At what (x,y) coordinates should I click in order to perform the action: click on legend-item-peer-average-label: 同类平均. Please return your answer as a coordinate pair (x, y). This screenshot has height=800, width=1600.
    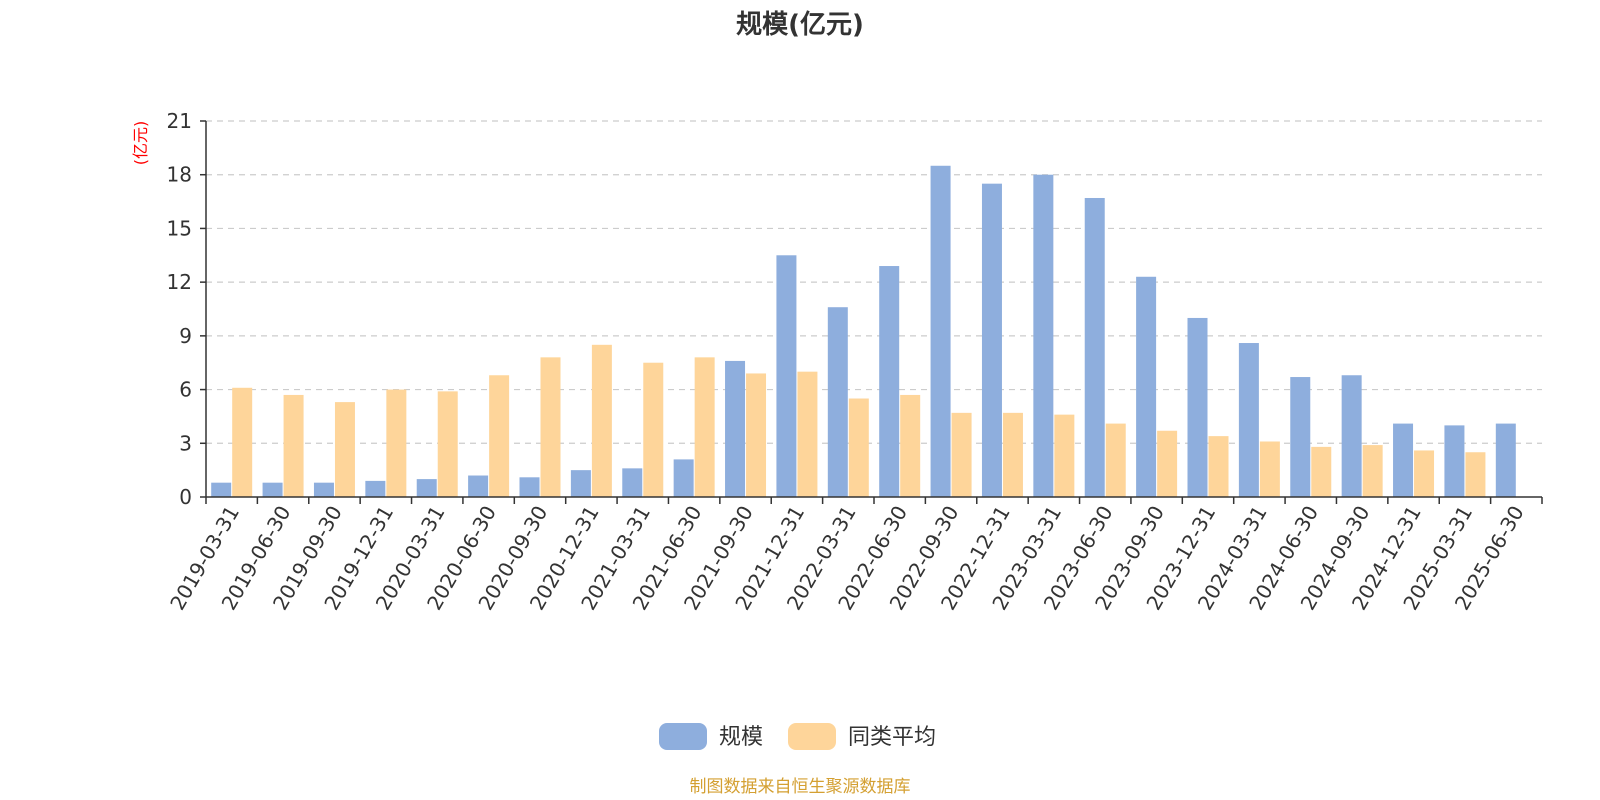
    Looking at the image, I should click on (892, 737).